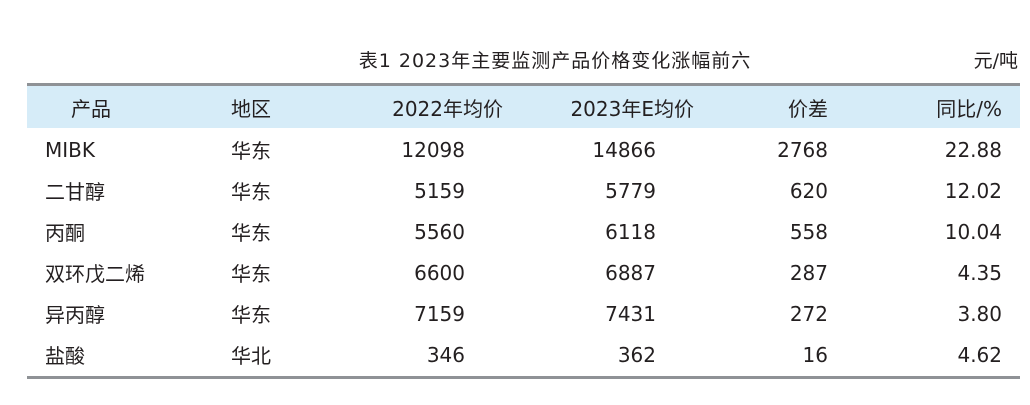 The height and width of the screenshot is (405, 1030). Describe the element at coordinates (523, 149) in the screenshot. I see `table-row: MIBK 华东 12098 14866 2768 22.88` at that location.